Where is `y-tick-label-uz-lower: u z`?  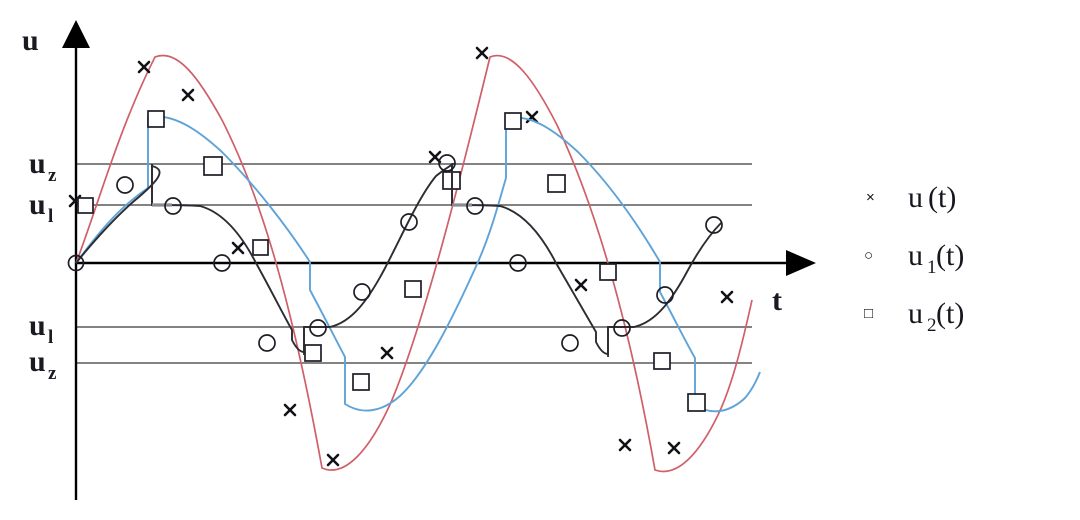
y-tick-label-uz-lower: u z is located at coordinates (43, 364).